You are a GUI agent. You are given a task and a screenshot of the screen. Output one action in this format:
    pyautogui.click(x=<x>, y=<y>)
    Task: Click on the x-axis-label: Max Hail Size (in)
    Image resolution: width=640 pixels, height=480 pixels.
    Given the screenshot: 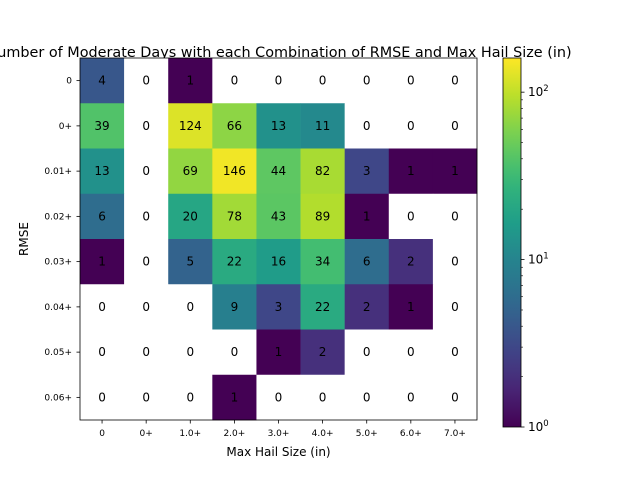 What is the action you would take?
    pyautogui.click(x=278, y=452)
    